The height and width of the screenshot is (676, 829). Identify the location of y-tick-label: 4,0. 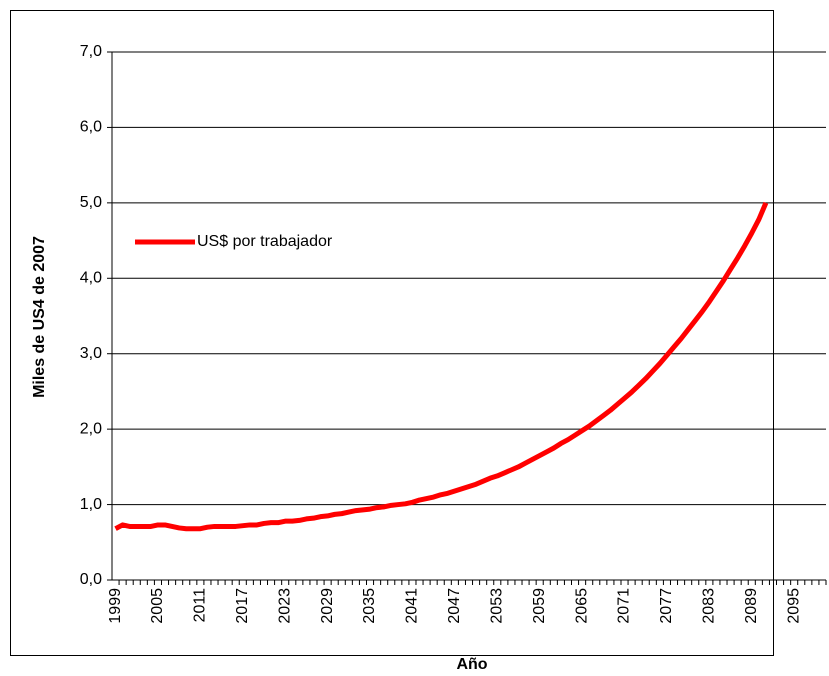
(91, 278).